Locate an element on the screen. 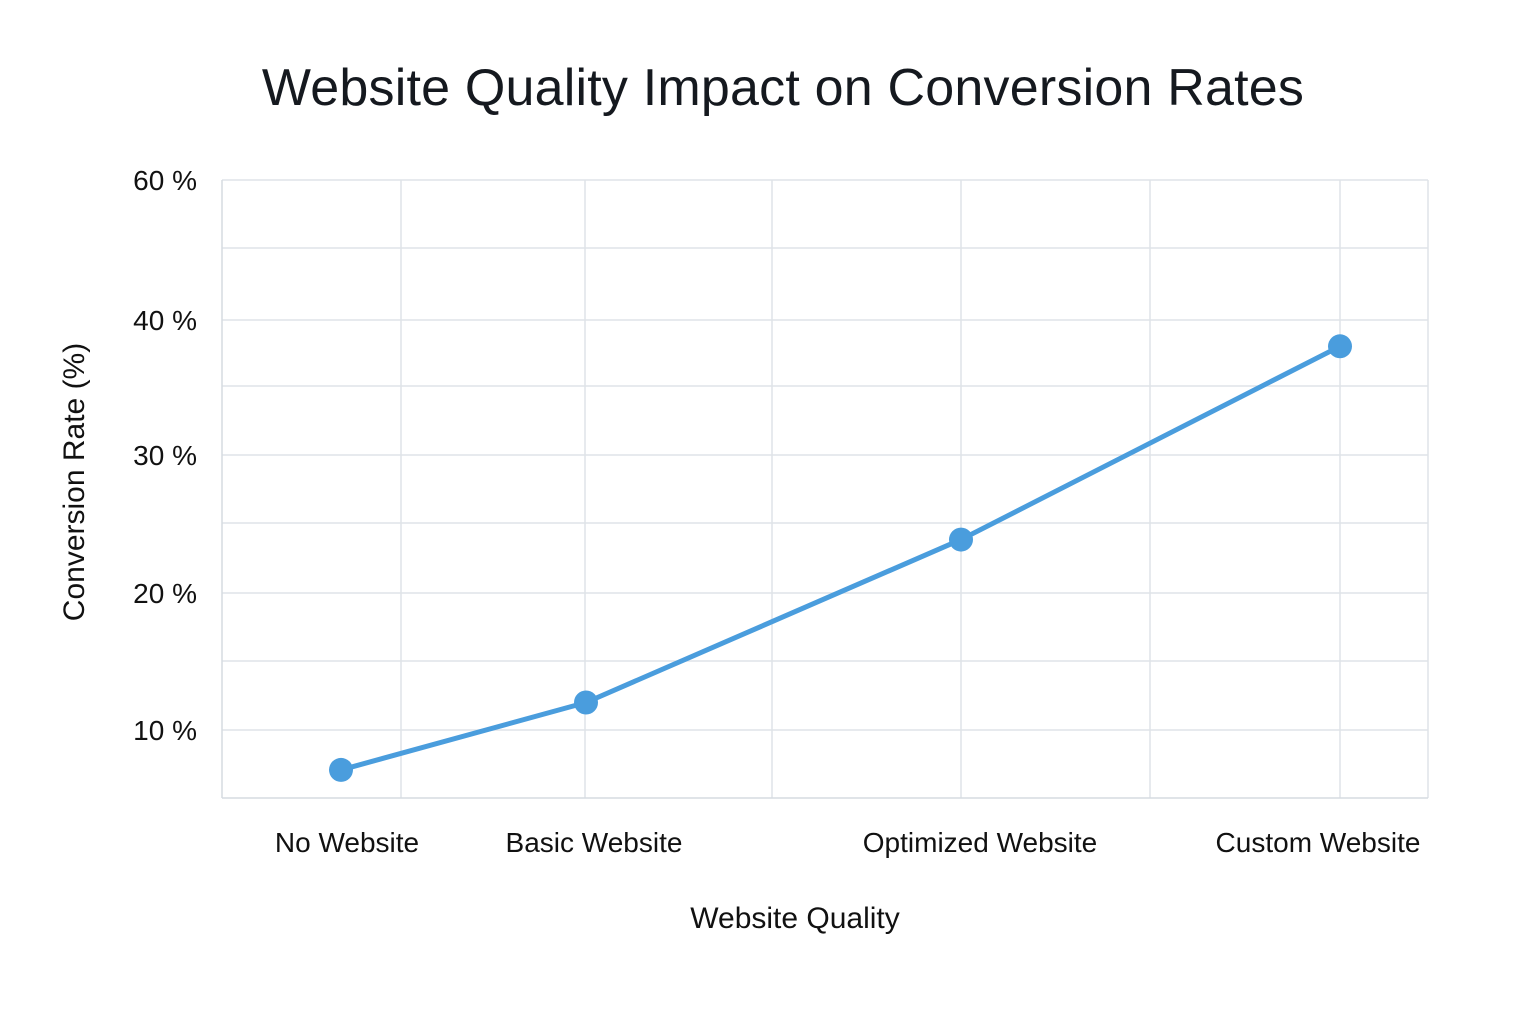  y-tick-label: 20 % is located at coordinates (165, 593).